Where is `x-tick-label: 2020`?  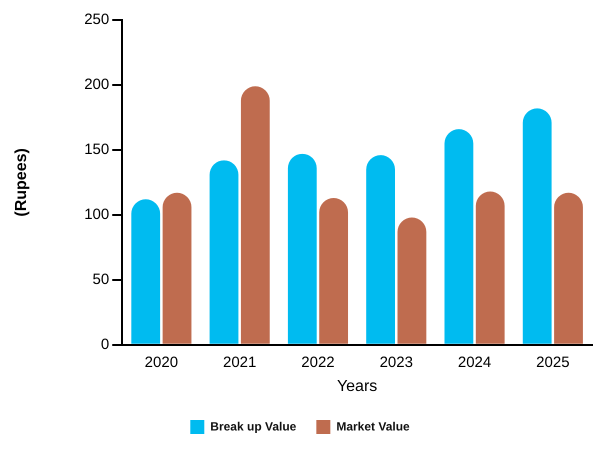
x-tick-label: 2020 is located at coordinates (161, 362).